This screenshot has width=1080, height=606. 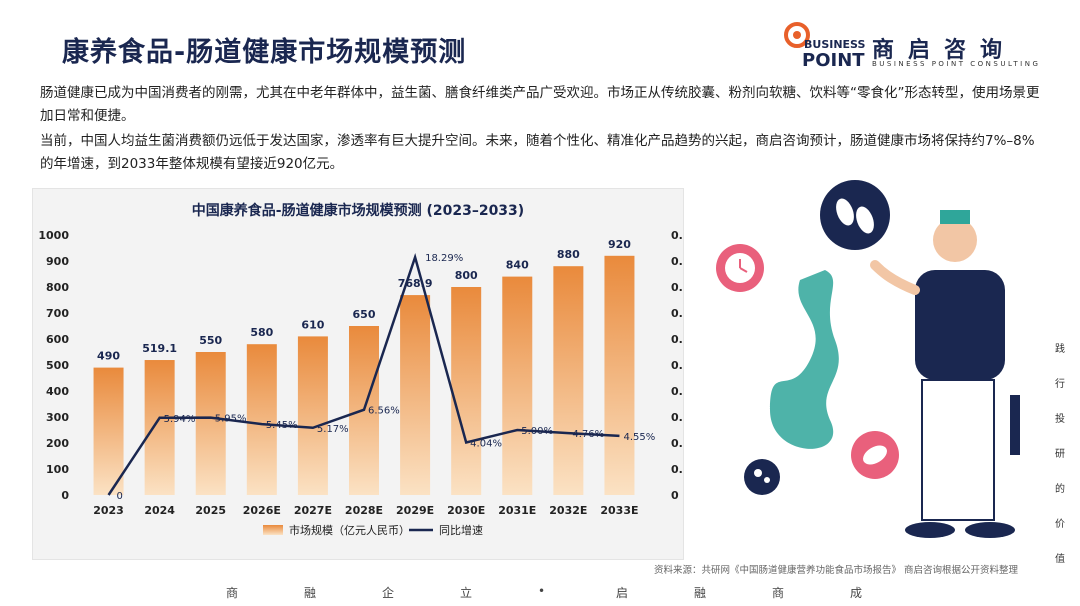 What do you see at coordinates (364, 314) in the screenshot?
I see `bar-value-label: 650` at bounding box center [364, 314].